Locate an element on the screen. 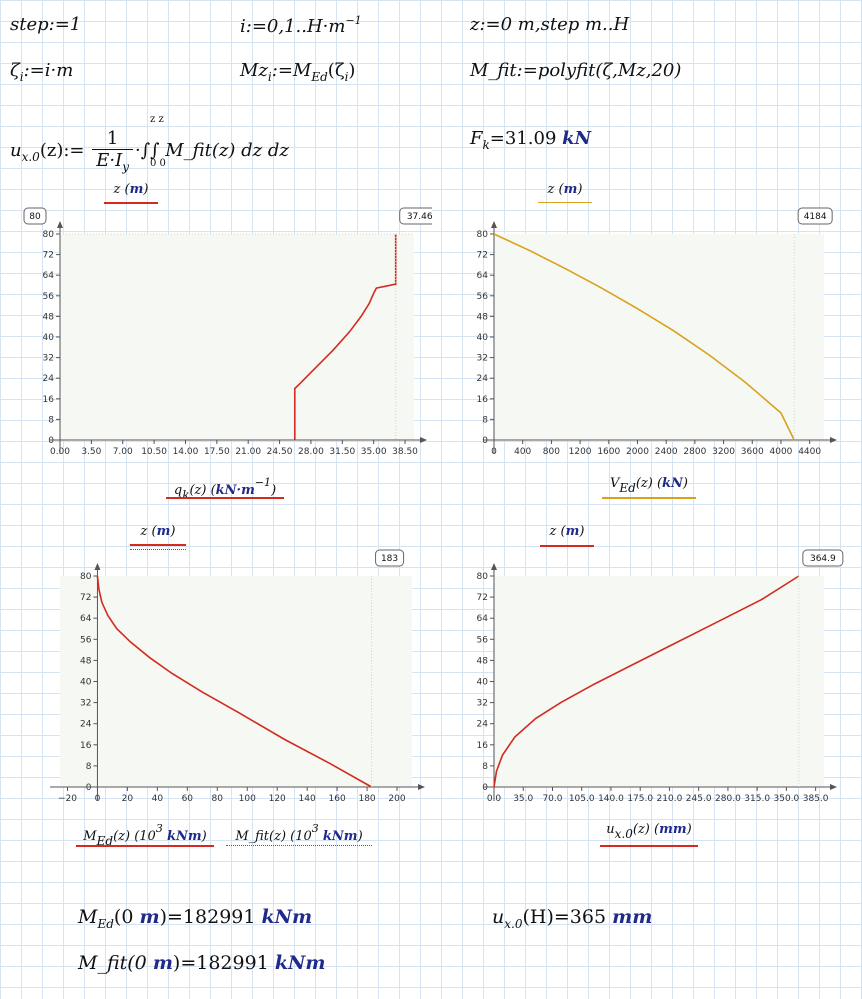 This screenshot has height=999, width=862. result-mfit-unit: kNm is located at coordinates (300, 963).